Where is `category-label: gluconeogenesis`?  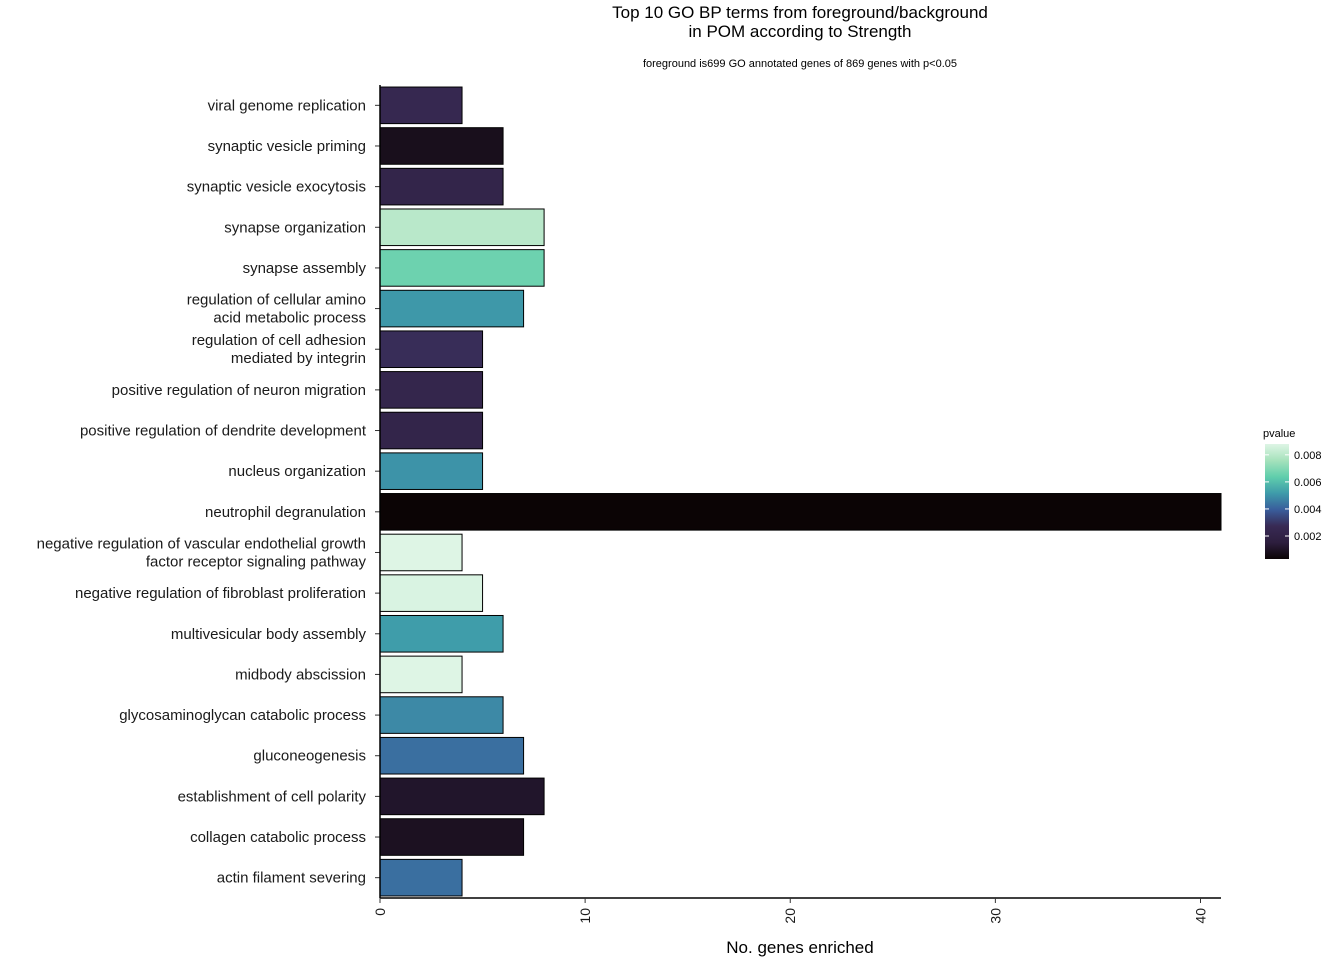 category-label: gluconeogenesis is located at coordinates (309, 756).